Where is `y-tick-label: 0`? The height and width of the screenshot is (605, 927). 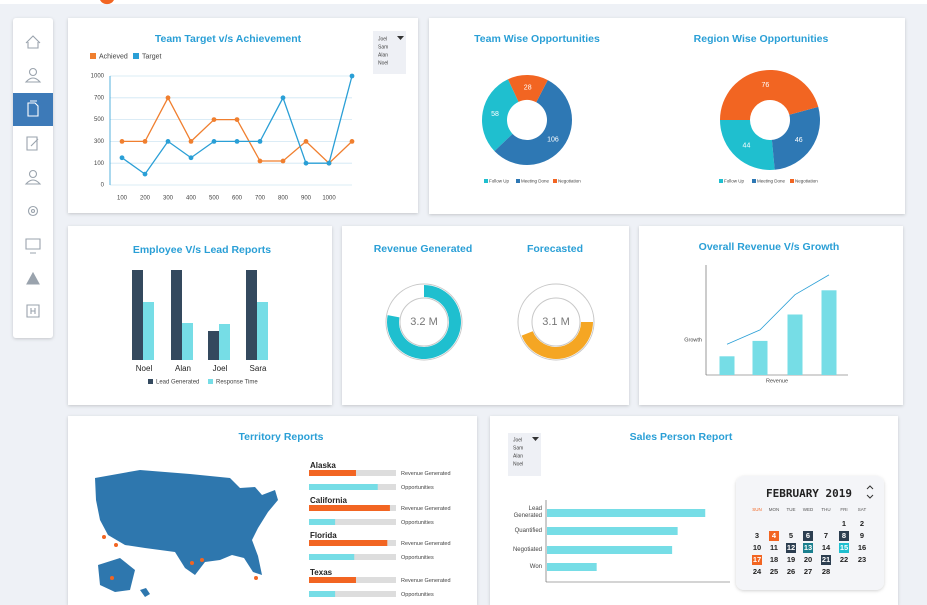 y-tick-label: 0 is located at coordinates (103, 186).